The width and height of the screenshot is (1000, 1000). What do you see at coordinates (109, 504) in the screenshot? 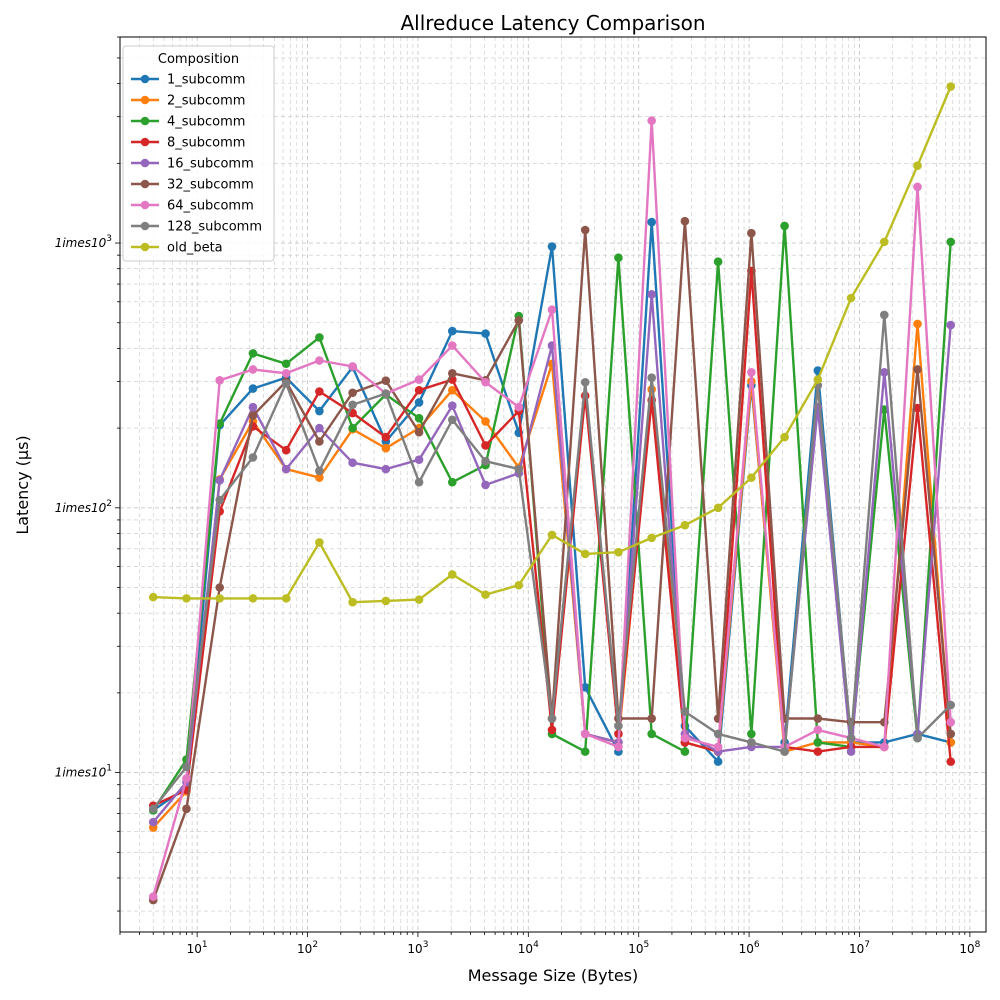
I see `y-tick-label-exponent: 2` at bounding box center [109, 504].